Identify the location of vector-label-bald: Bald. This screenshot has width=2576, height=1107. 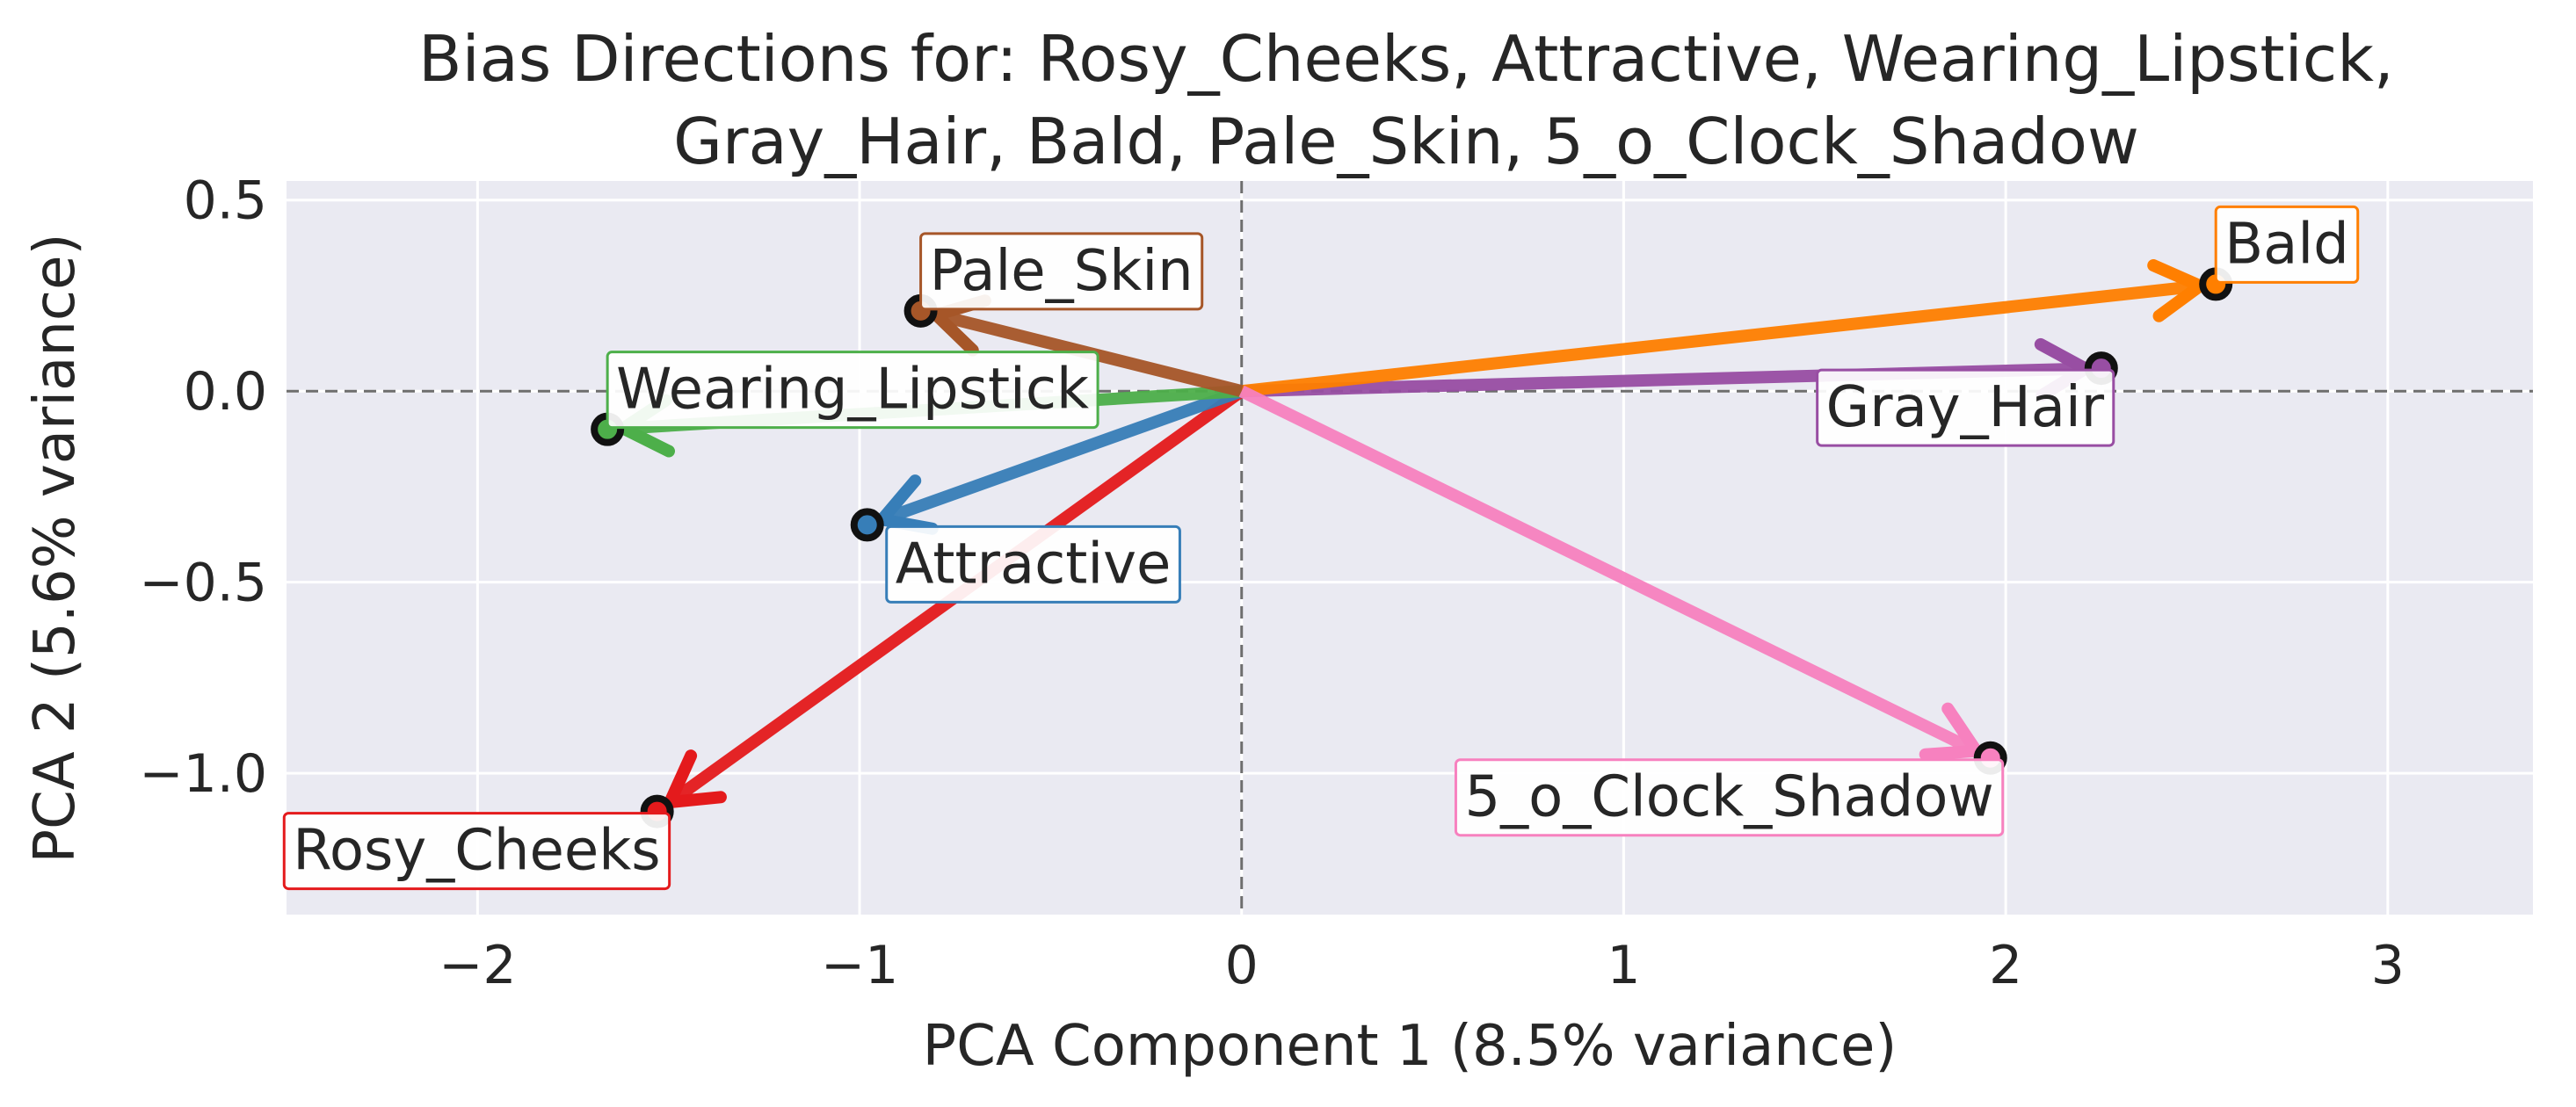
(2287, 244).